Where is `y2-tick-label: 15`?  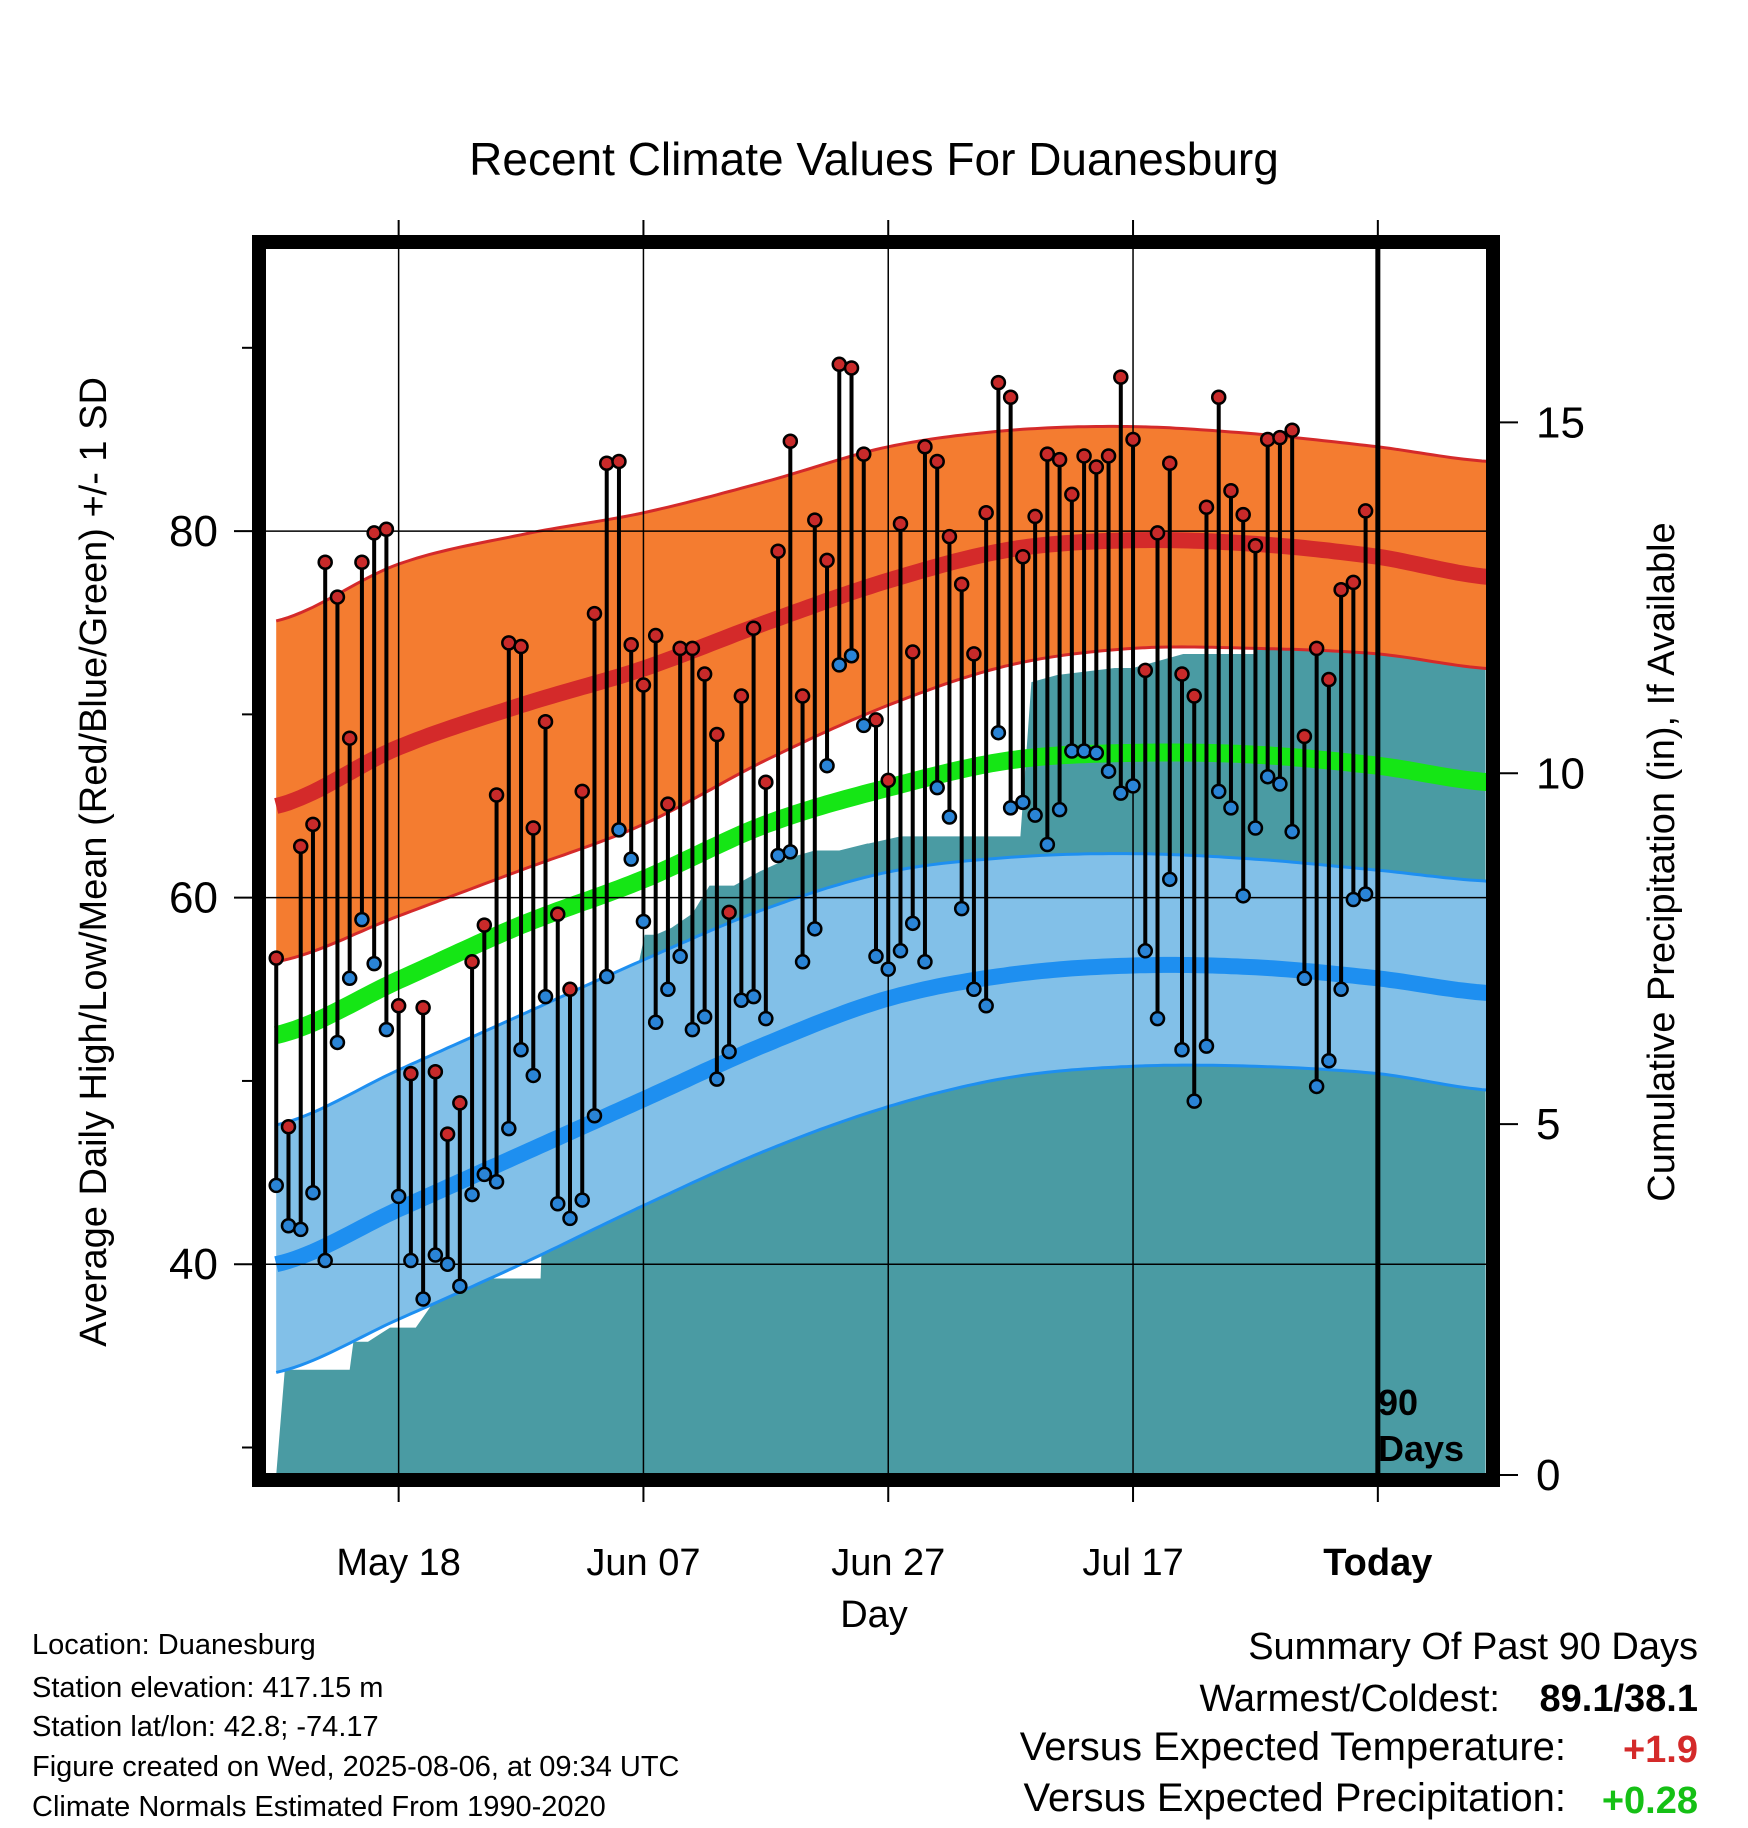 y2-tick-label: 15 is located at coordinates (1560, 422).